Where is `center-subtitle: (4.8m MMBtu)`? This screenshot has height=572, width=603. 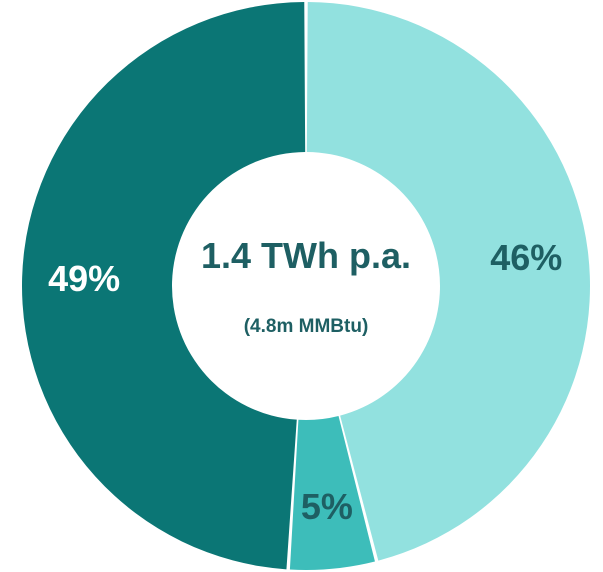 center-subtitle: (4.8m MMBtu) is located at coordinates (306, 326).